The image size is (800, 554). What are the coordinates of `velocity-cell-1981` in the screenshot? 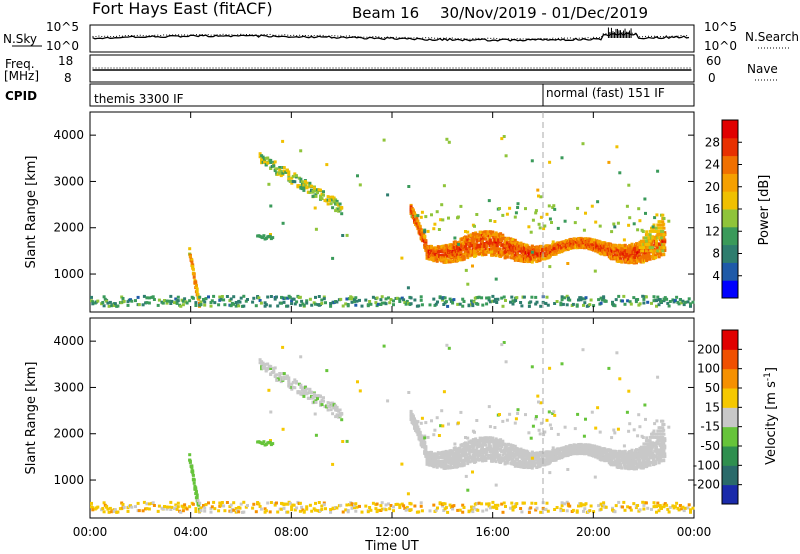 It's located at (631, 458).